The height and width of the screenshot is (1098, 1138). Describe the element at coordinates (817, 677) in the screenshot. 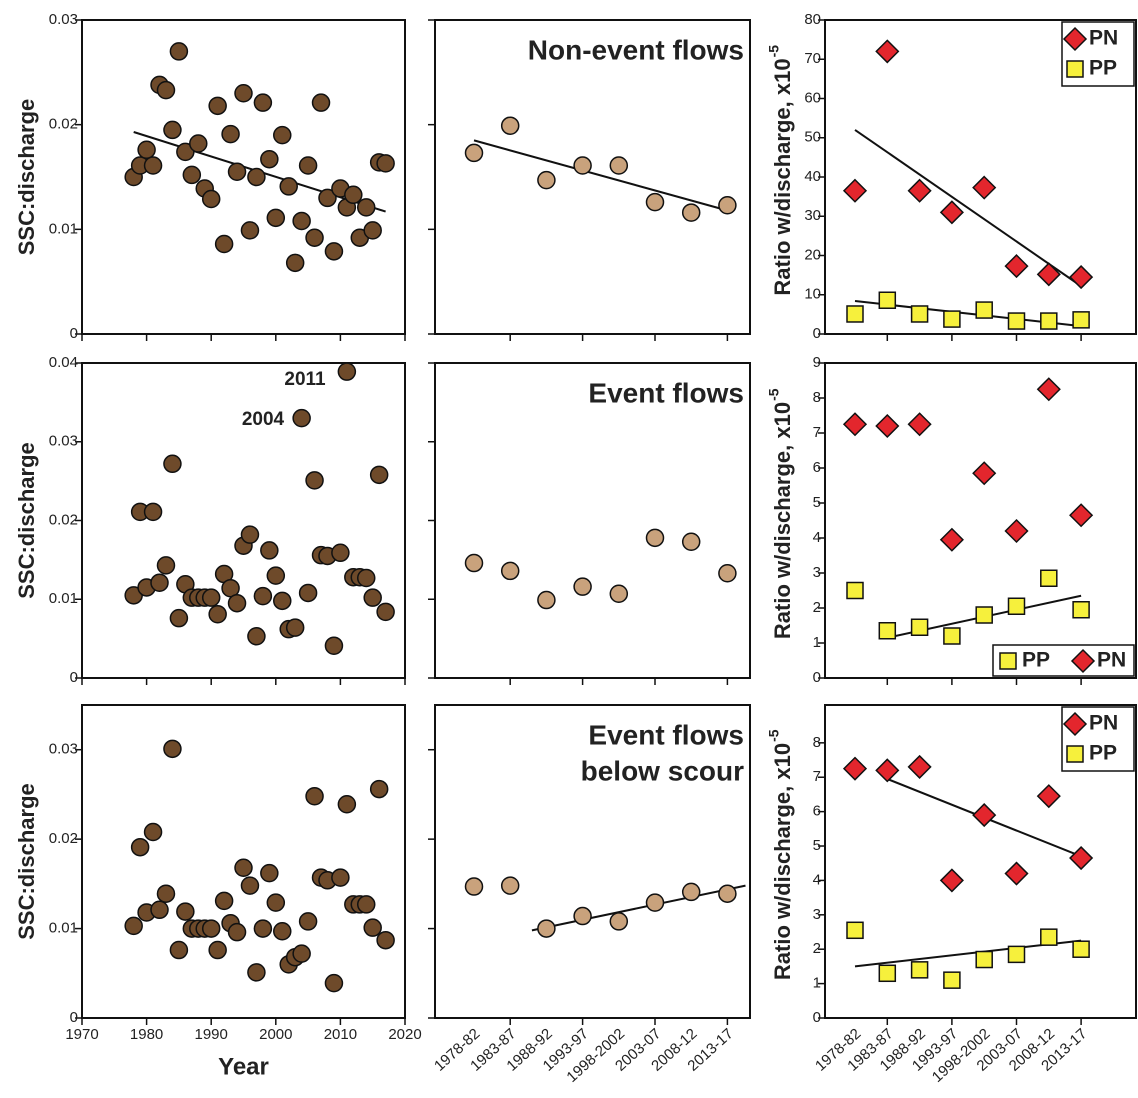

I see `y-tick-label: 0` at that location.